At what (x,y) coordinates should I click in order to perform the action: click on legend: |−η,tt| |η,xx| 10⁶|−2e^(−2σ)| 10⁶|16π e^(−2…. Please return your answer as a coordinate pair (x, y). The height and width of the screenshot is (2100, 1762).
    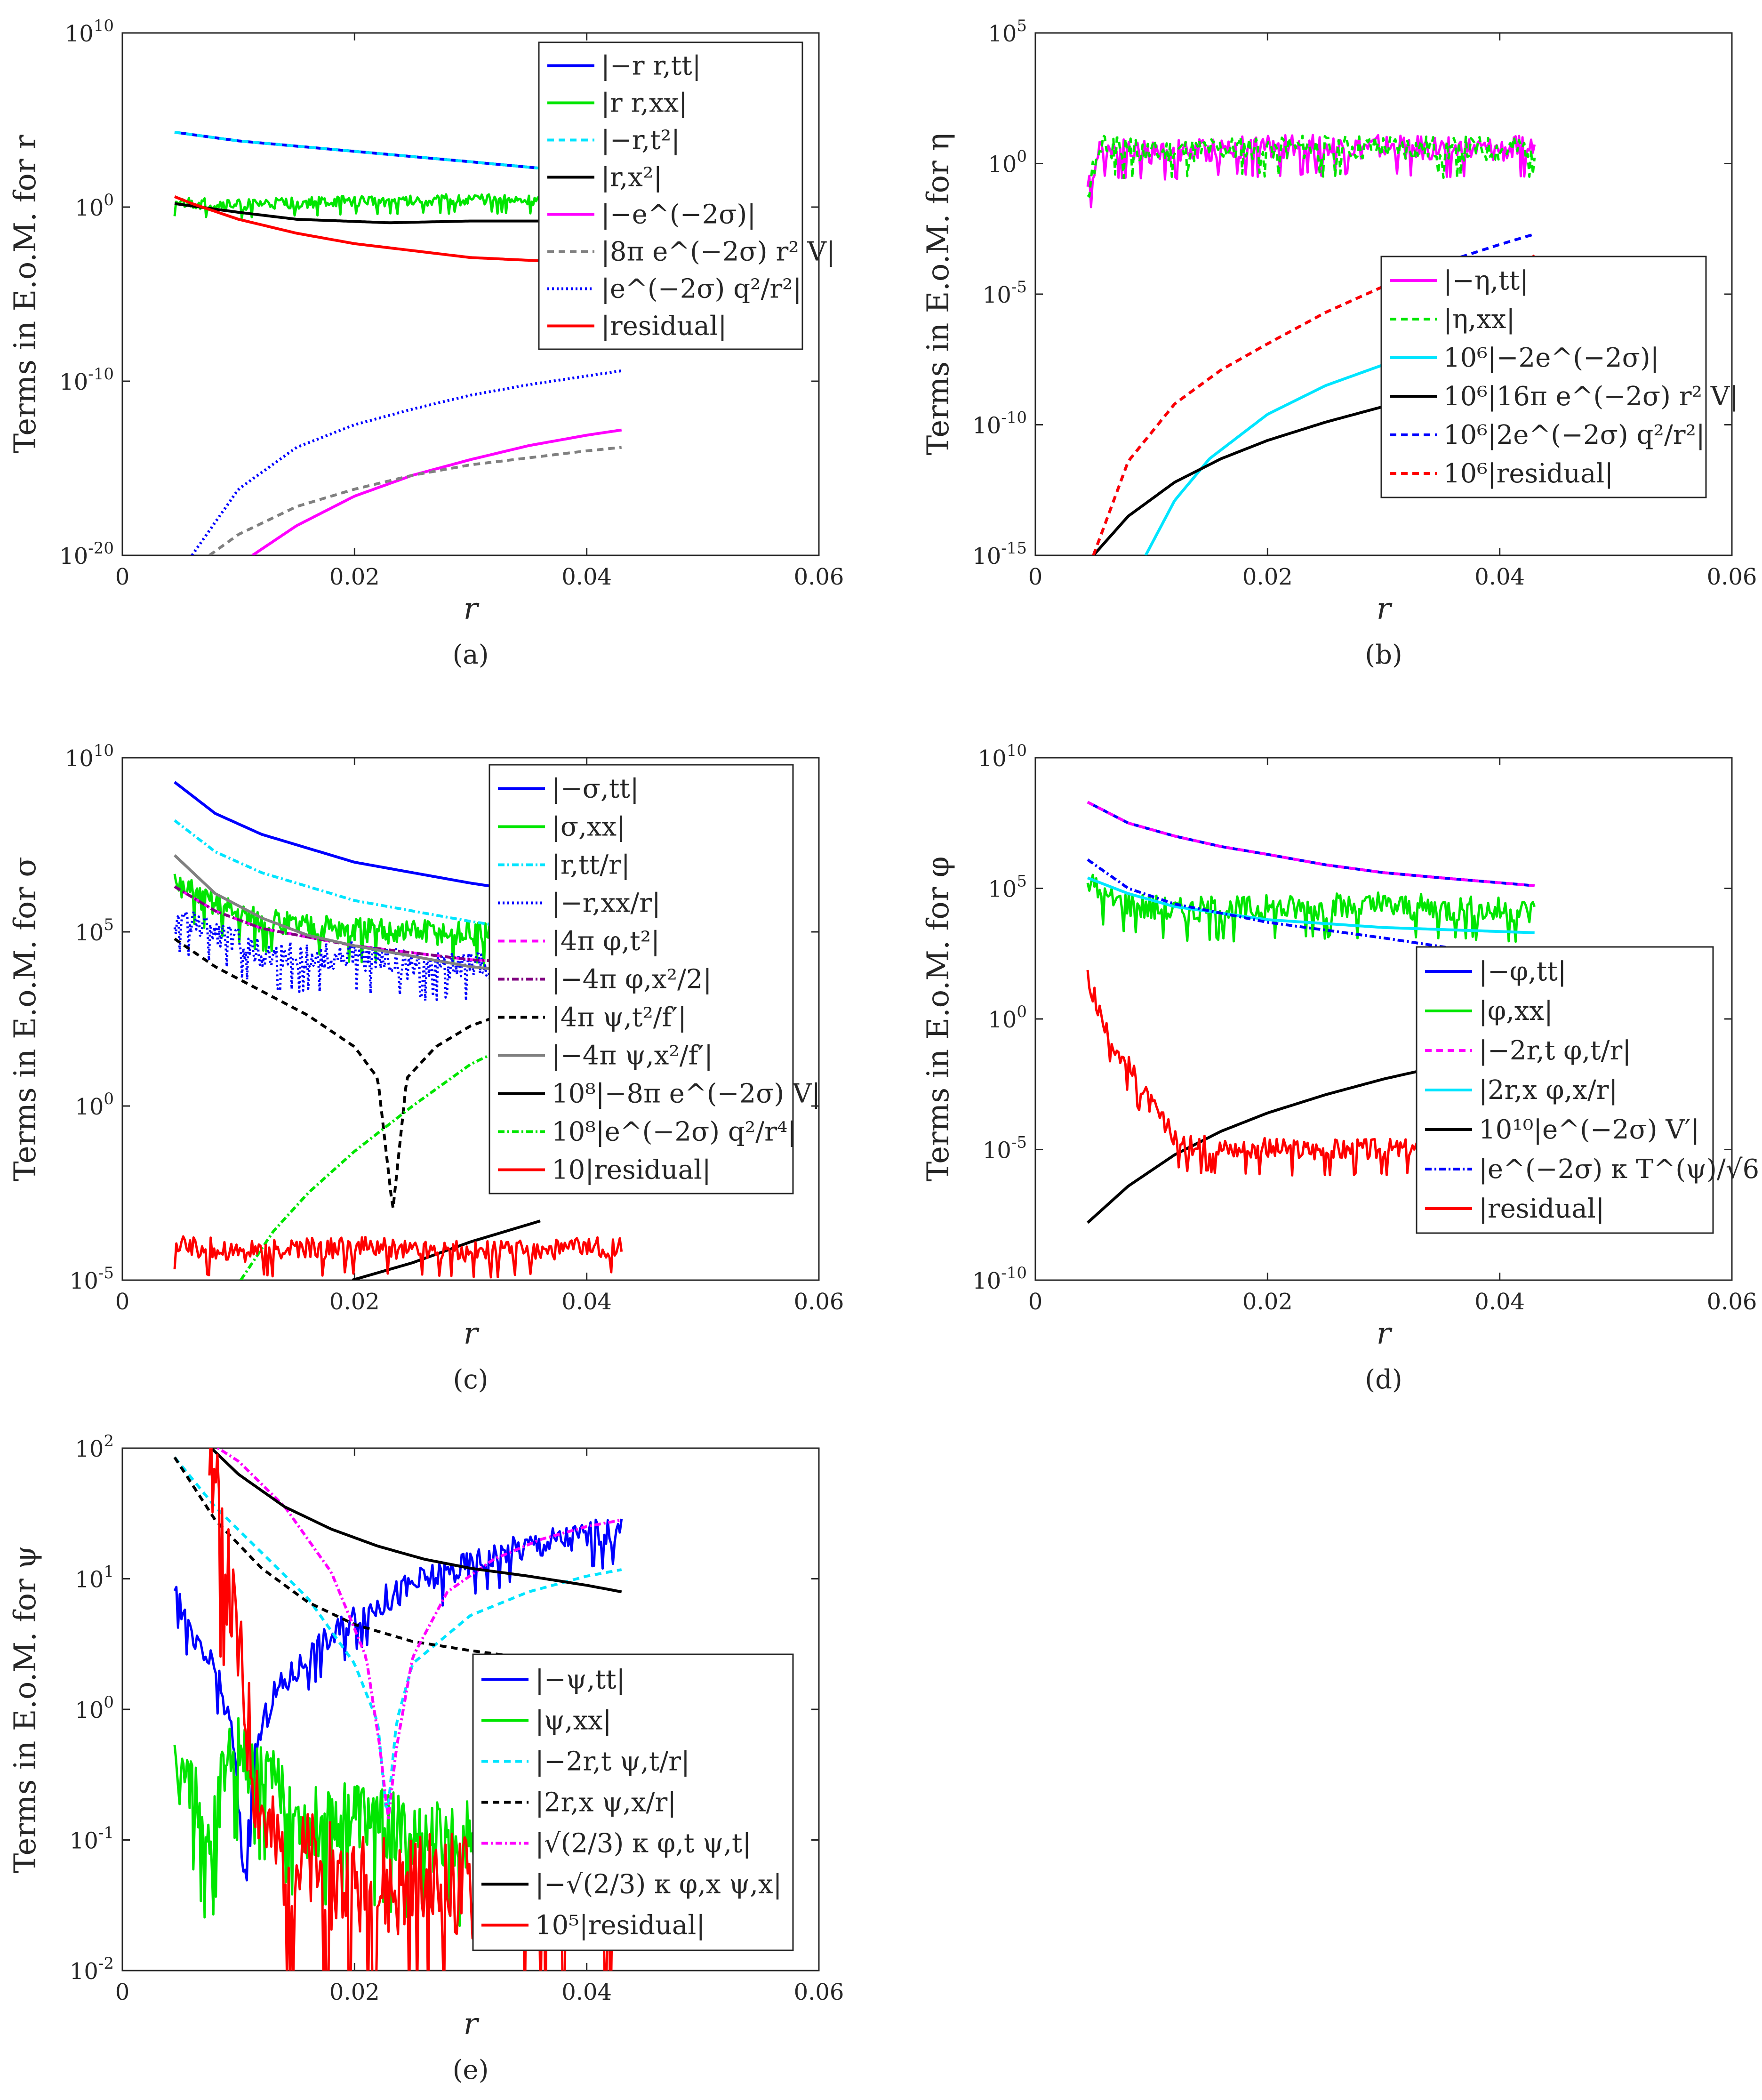
    Looking at the image, I should click on (1559, 377).